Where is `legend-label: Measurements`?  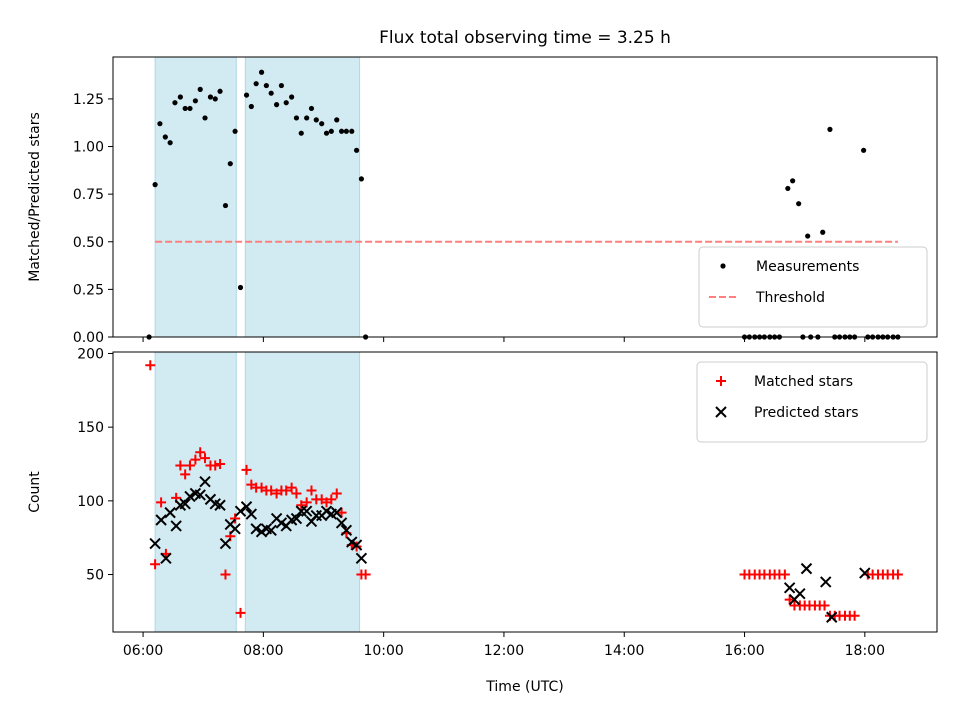 legend-label: Measurements is located at coordinates (807, 267).